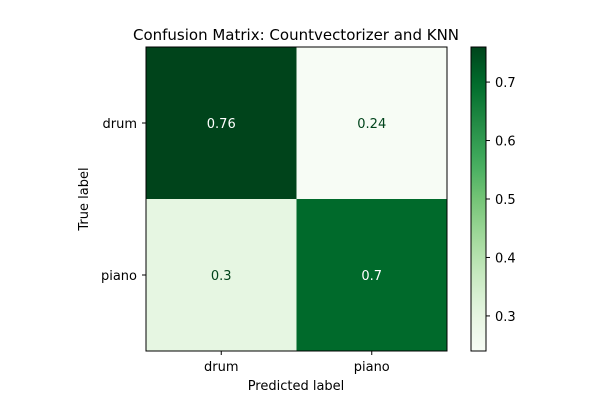 The image size is (600, 400). I want to click on y-axis-label: True label, so click(84, 199).